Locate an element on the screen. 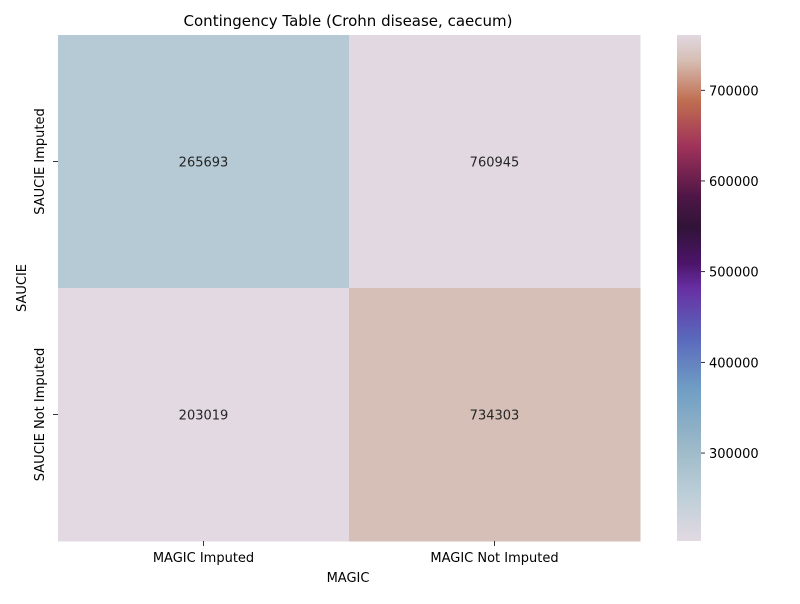 The height and width of the screenshot is (604, 800). y-axis-ticks: SAUCIE Imputed SAUCIE Not Imputed is located at coordinates (45, 294).